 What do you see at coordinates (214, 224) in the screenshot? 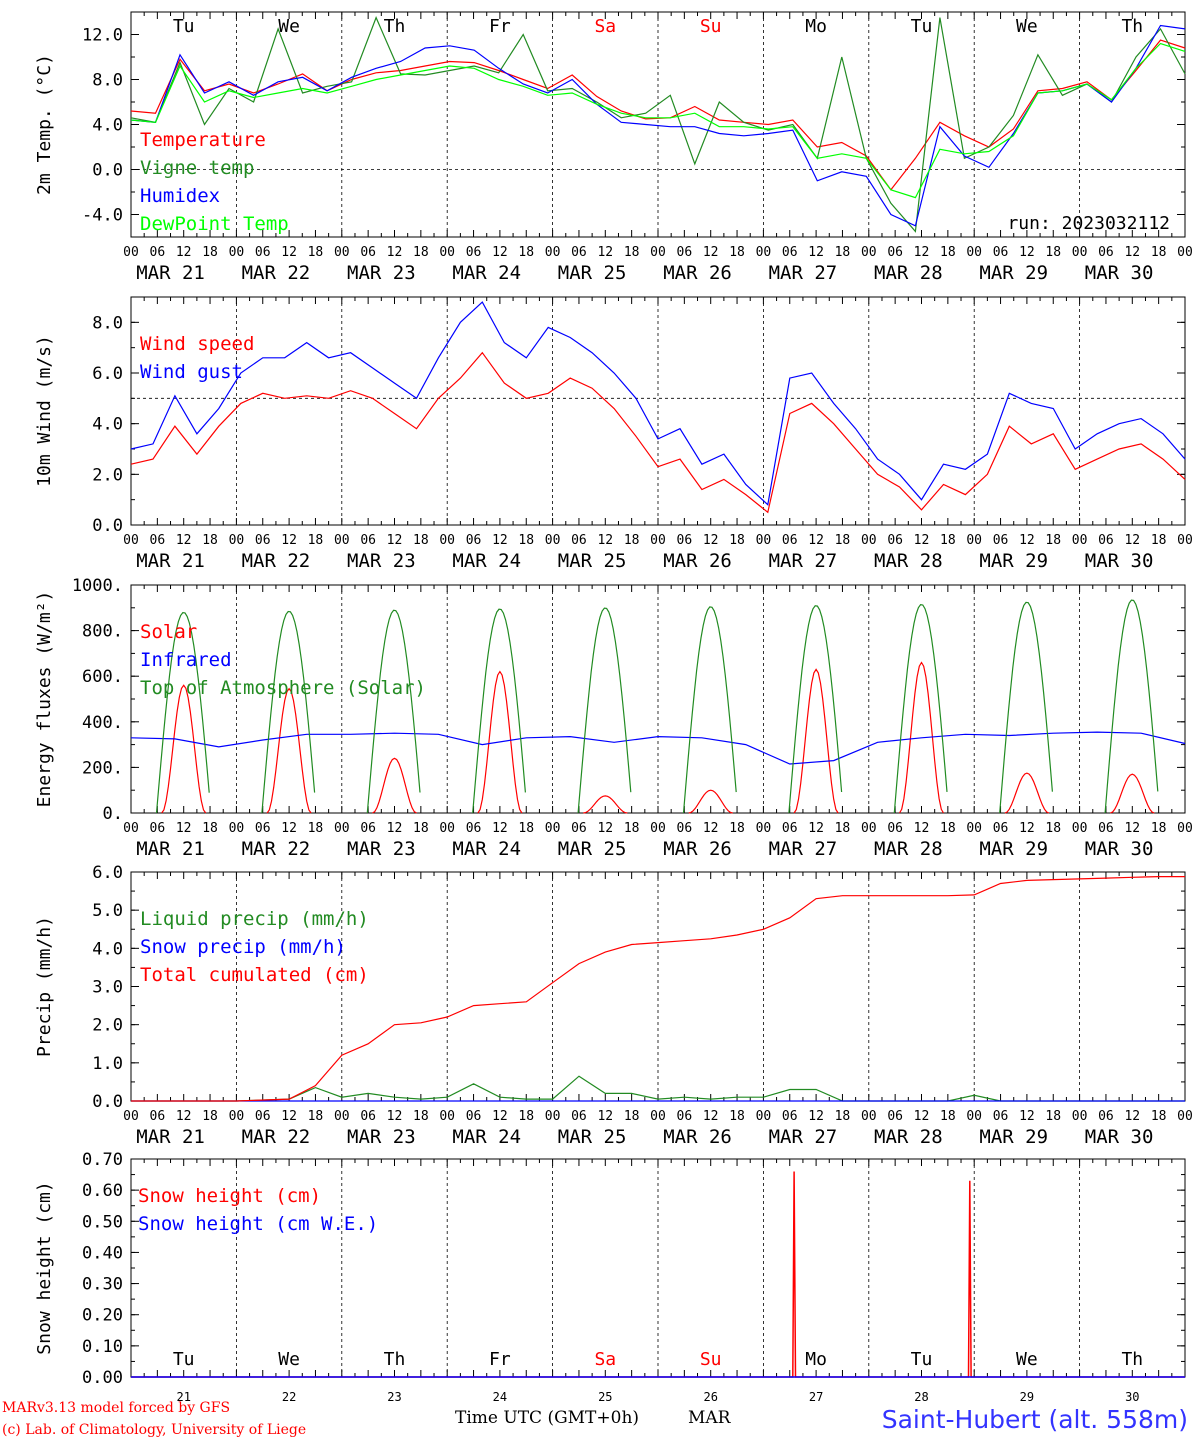
I see `legend-entry: DewPoint Temp` at bounding box center [214, 224].